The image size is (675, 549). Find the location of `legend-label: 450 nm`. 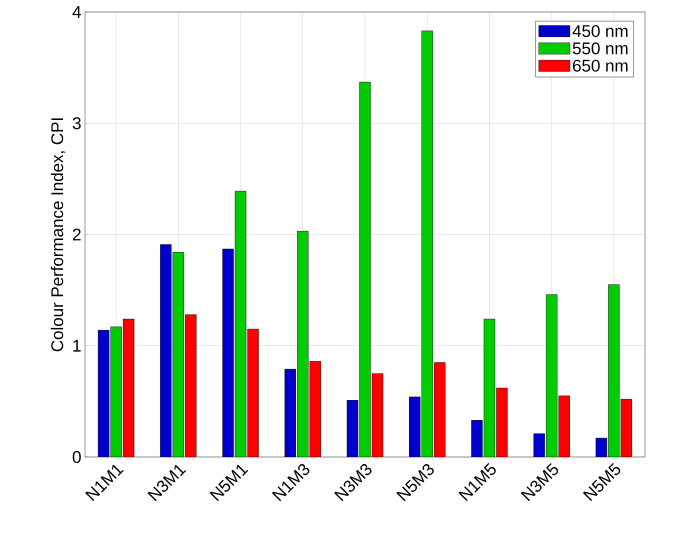

legend-label: 450 nm is located at coordinates (600, 31).